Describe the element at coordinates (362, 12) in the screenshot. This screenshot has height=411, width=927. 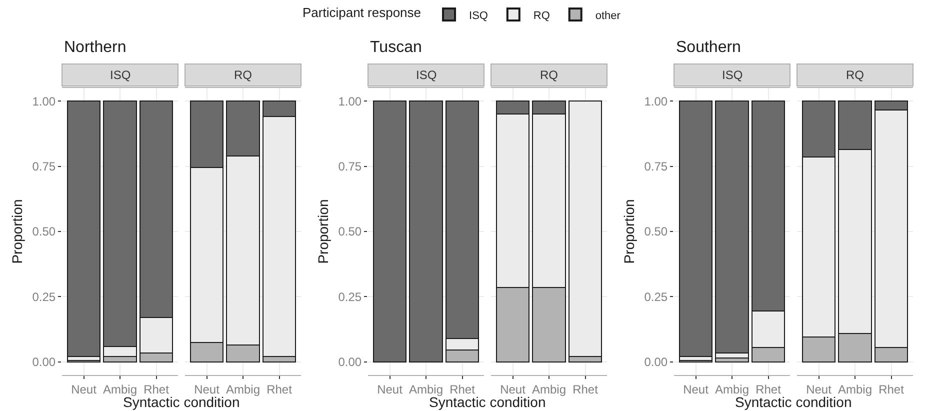
I see `legend-title: Participant response` at that location.